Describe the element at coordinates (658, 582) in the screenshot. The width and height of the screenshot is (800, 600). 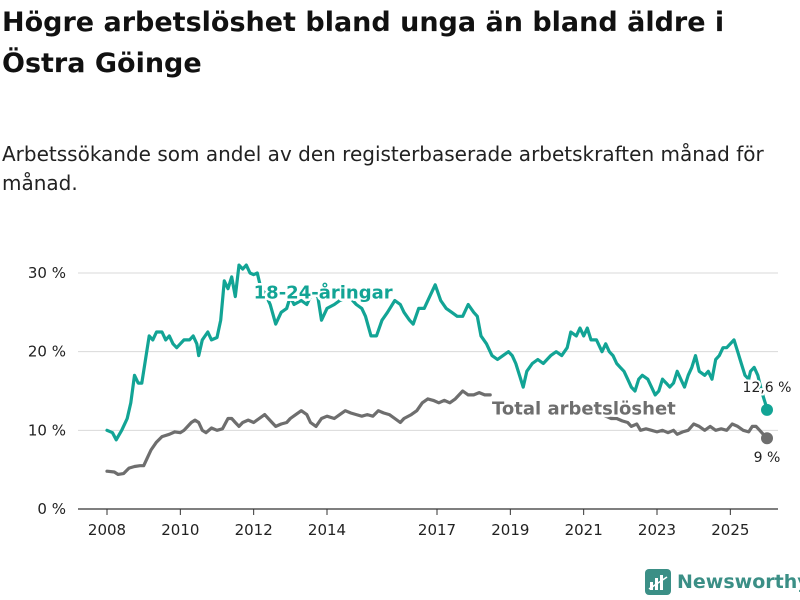
I see `newsworthy-logo-icon` at that location.